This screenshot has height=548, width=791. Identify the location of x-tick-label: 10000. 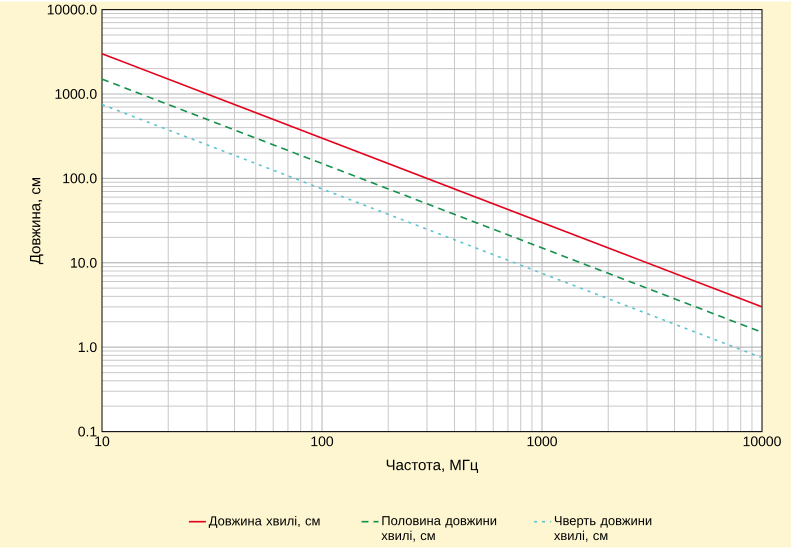
(762, 441).